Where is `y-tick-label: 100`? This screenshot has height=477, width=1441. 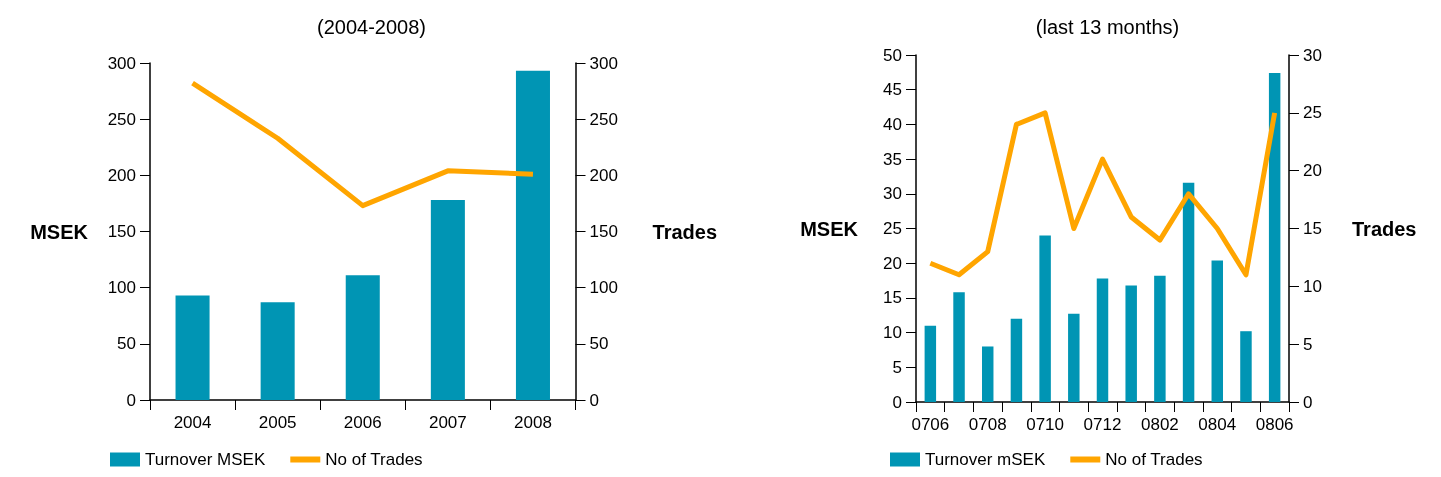 y-tick-label: 100 is located at coordinates (121, 288).